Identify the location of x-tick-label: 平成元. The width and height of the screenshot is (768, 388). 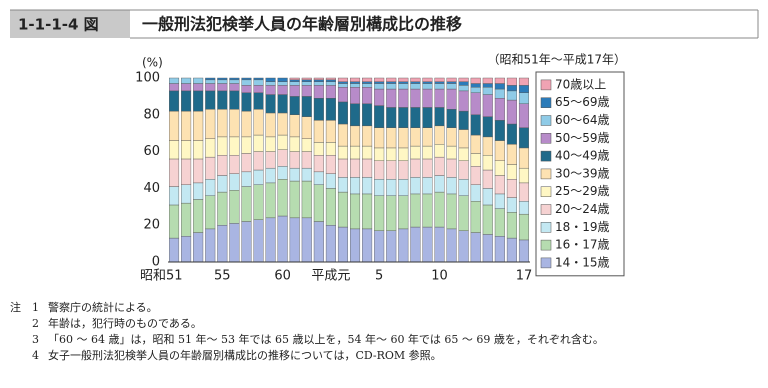
(330, 276).